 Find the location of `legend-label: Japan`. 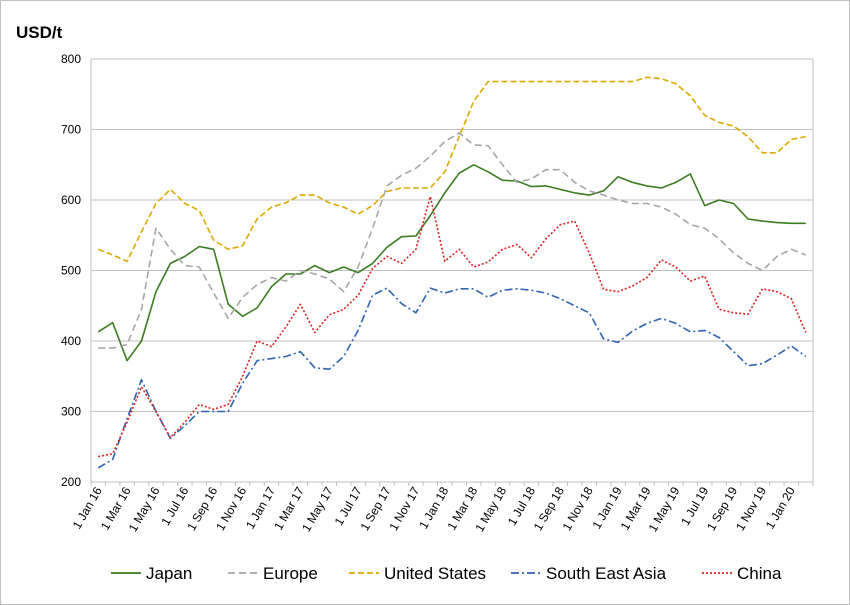

legend-label: Japan is located at coordinates (169, 573).